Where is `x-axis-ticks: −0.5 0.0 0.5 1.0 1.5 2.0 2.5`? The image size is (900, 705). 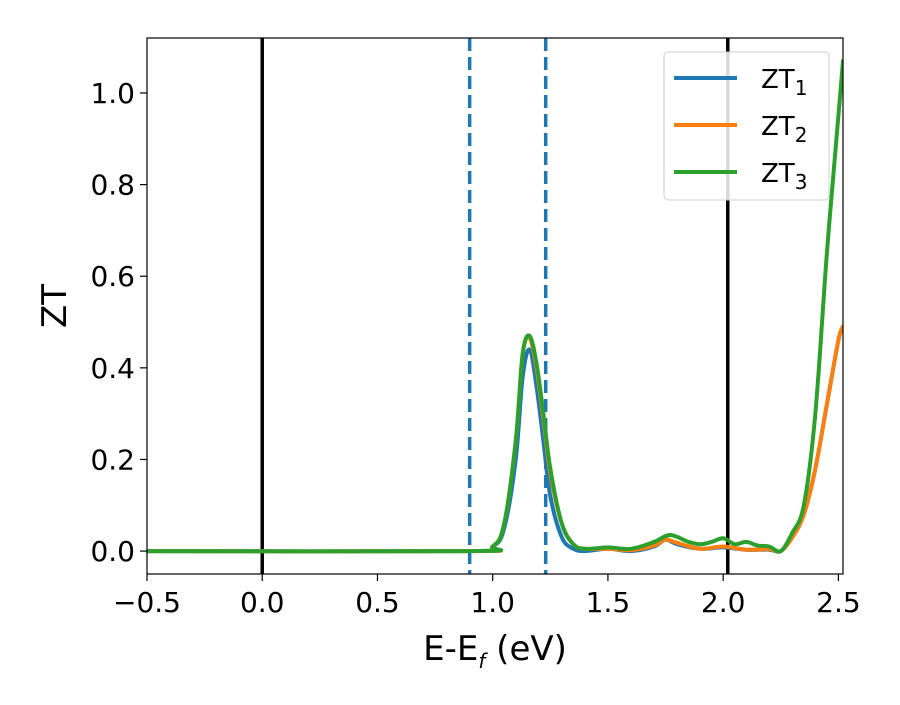 x-axis-ticks: −0.5 0.0 0.5 1.0 1.5 2.0 2.5 is located at coordinates (487, 596).